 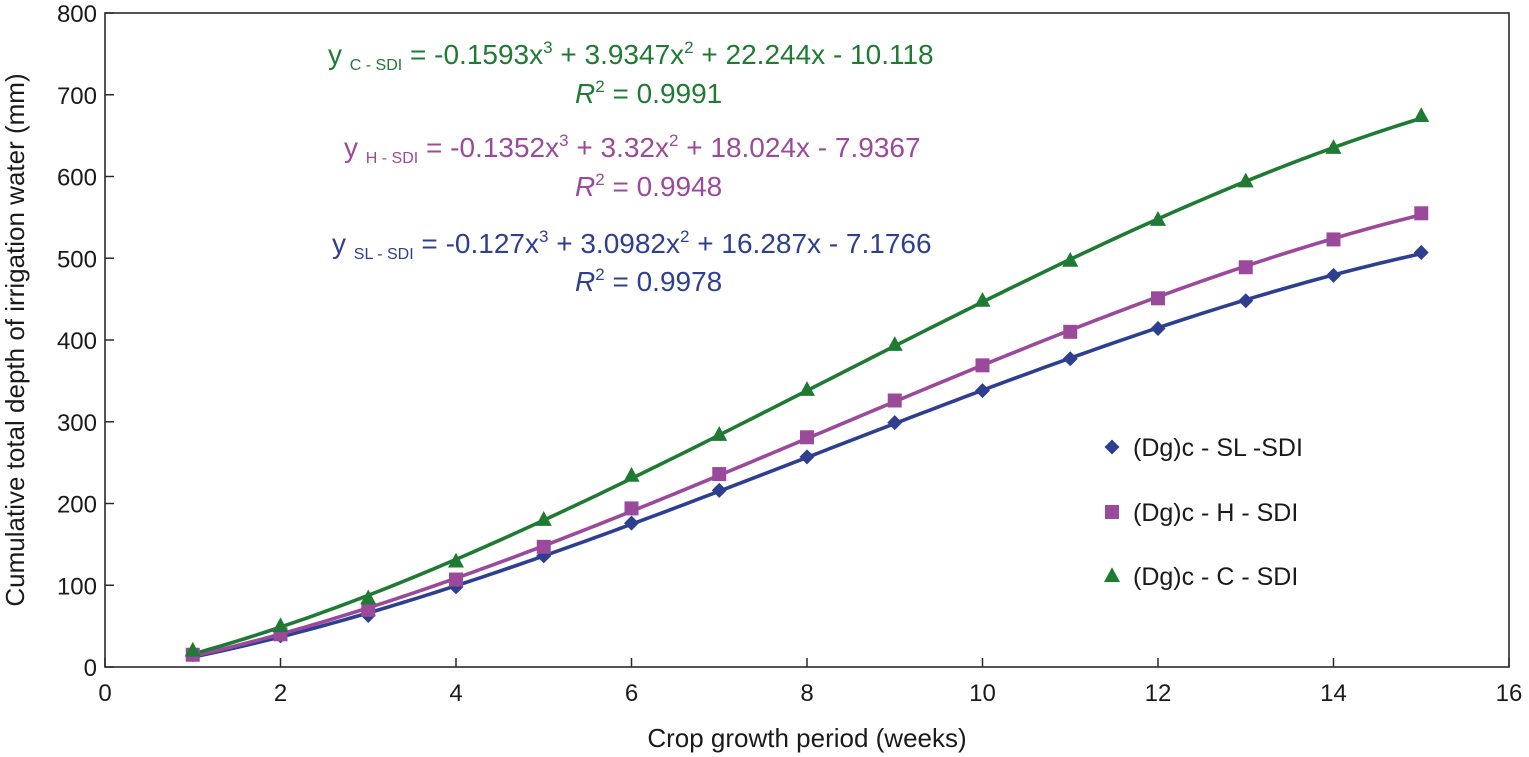 What do you see at coordinates (648, 186) in the screenshot?
I see `r-squared-2: R2 = 0.9948` at bounding box center [648, 186].